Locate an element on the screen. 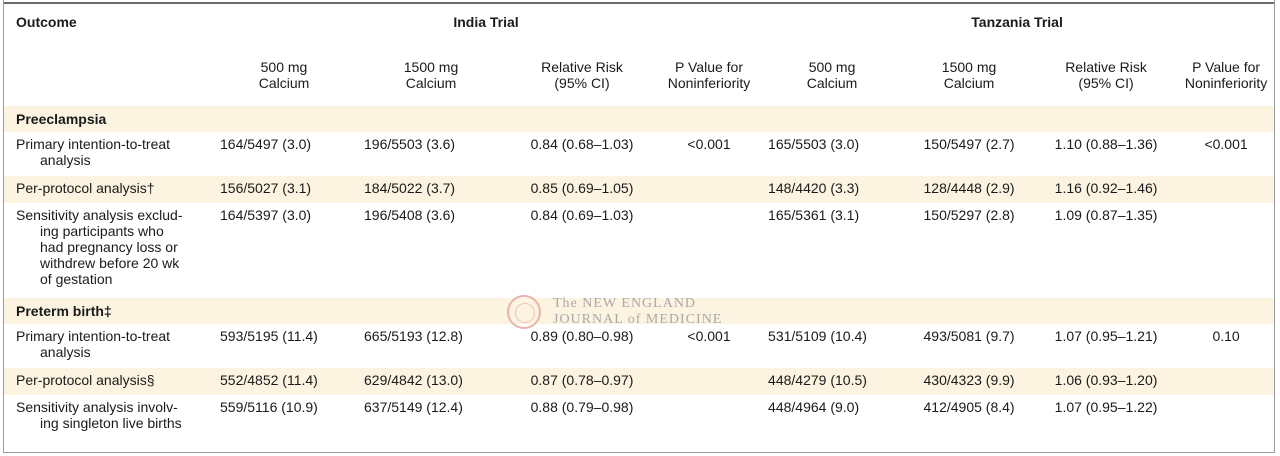  india-rr-cell: 0.84 (0.69–1.03) is located at coordinates (582, 215).